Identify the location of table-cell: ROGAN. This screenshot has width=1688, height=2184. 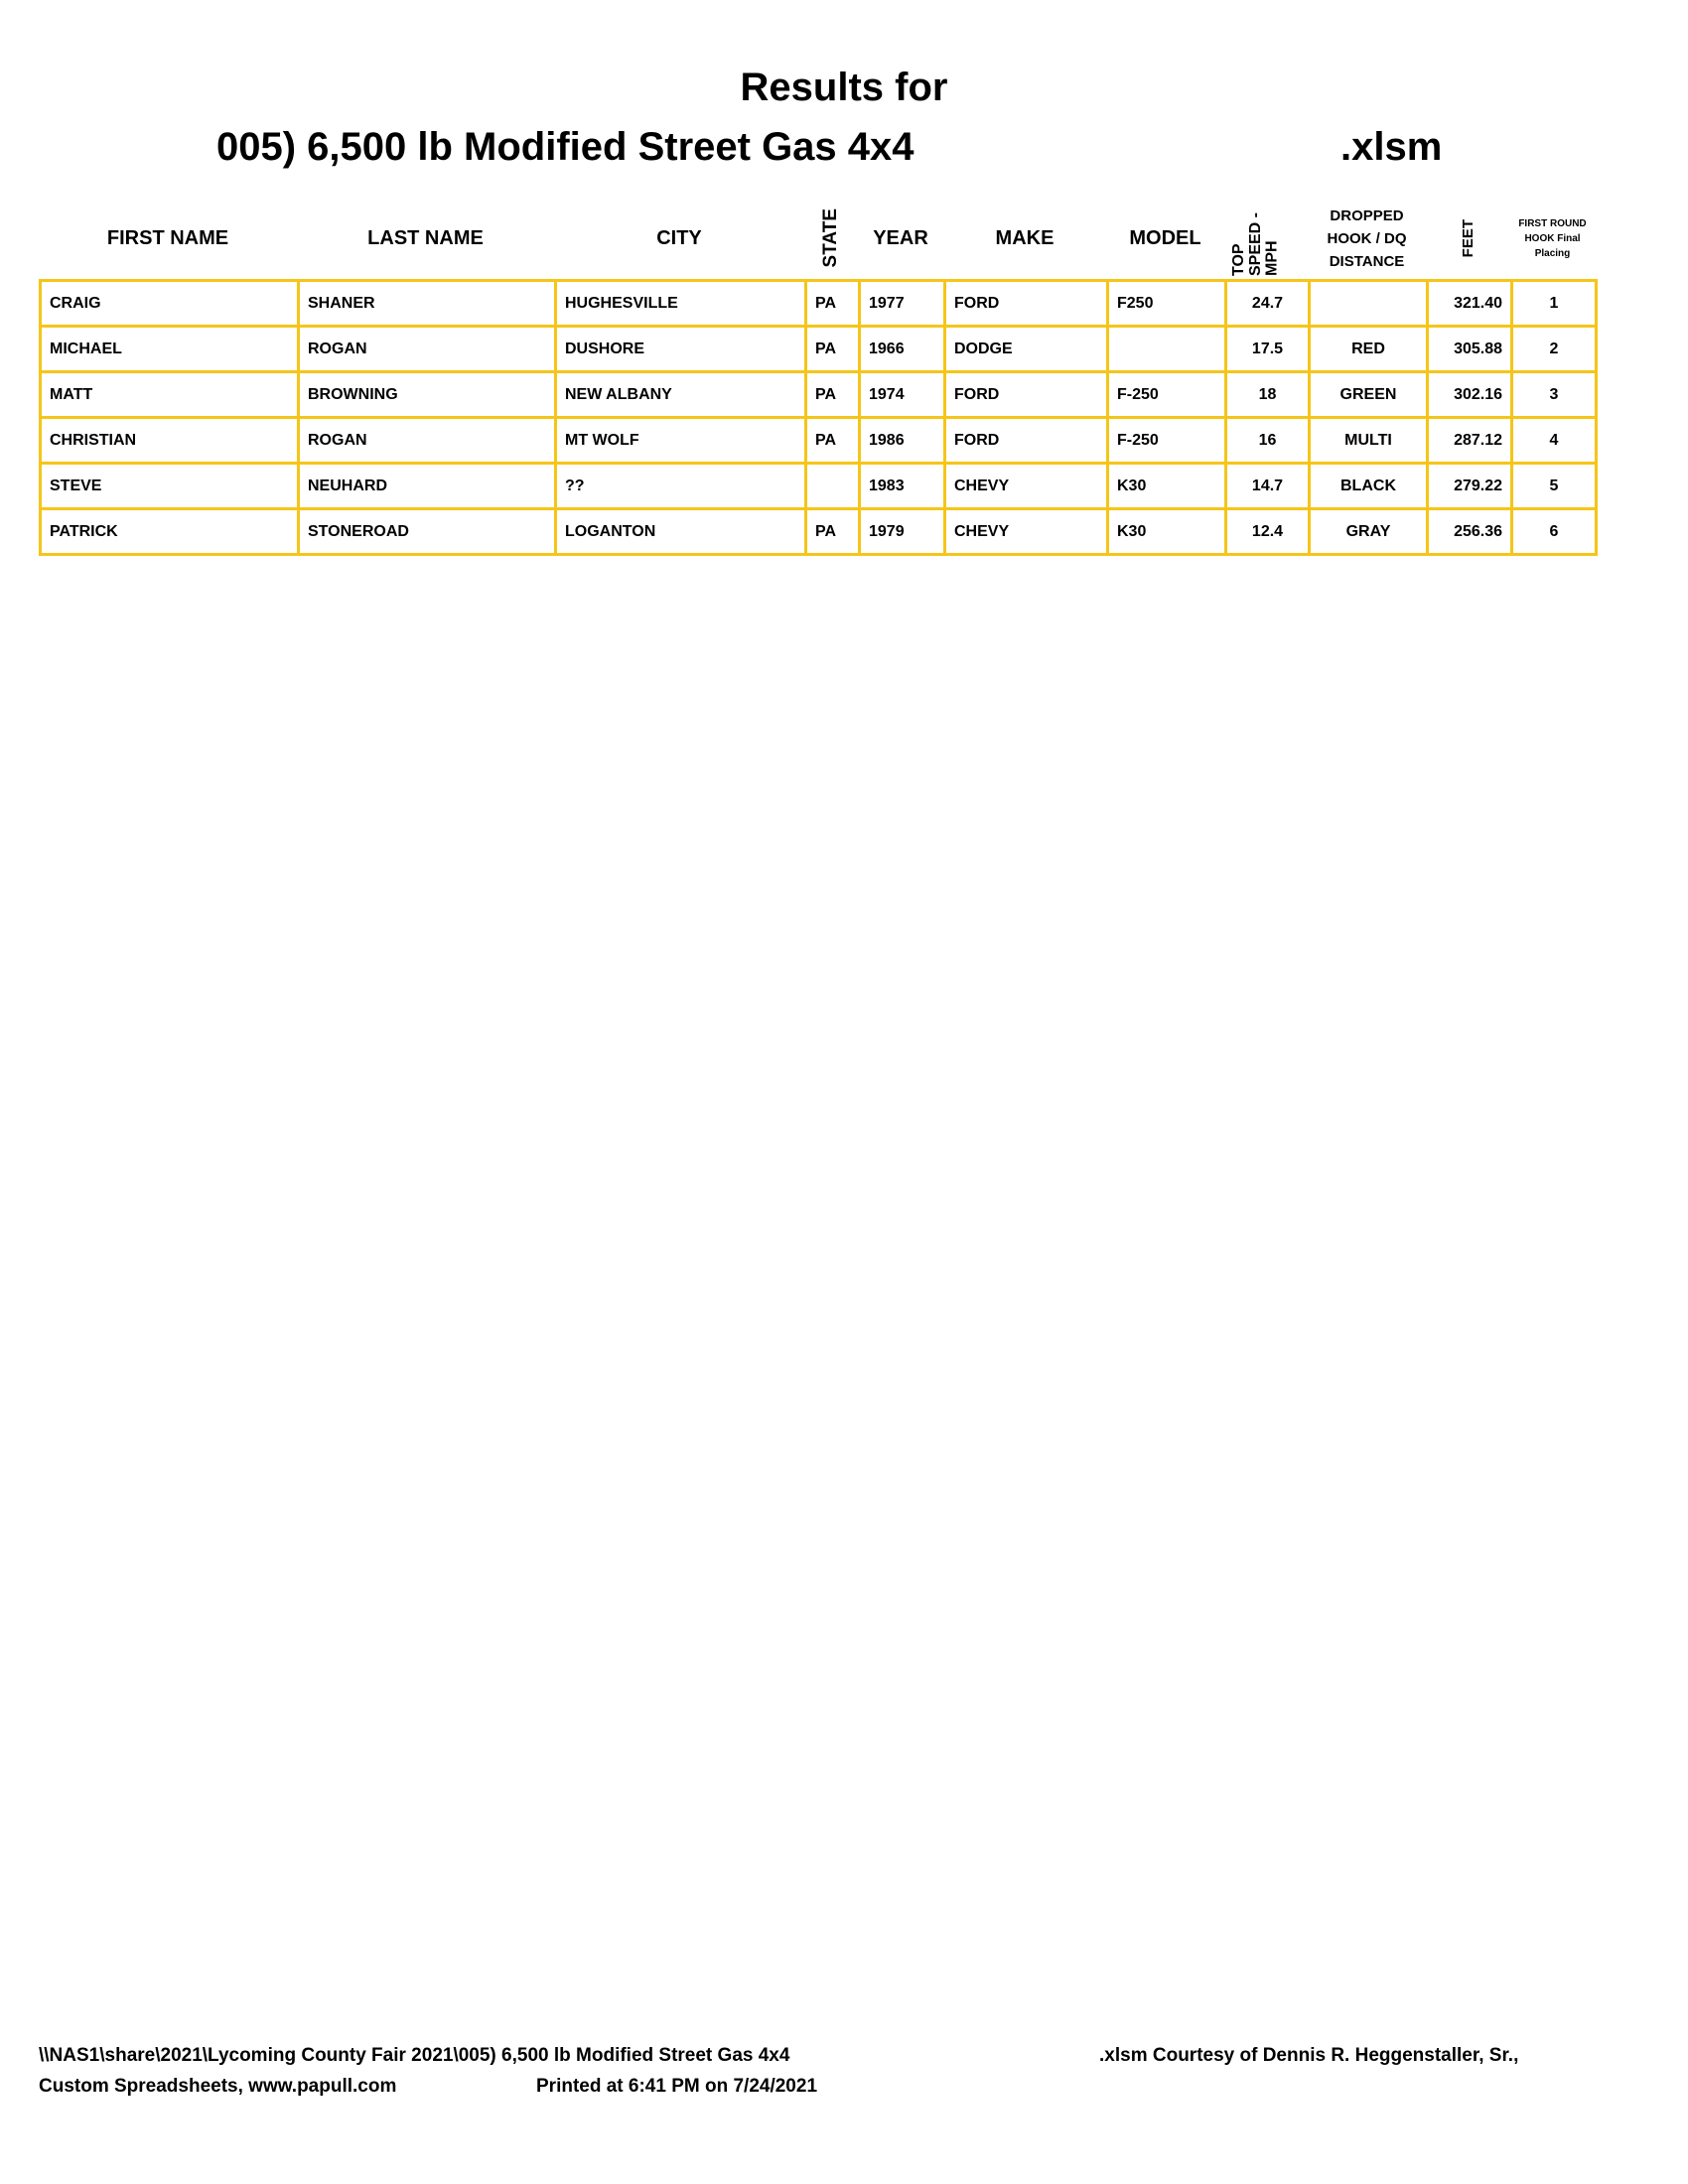
(427, 349).